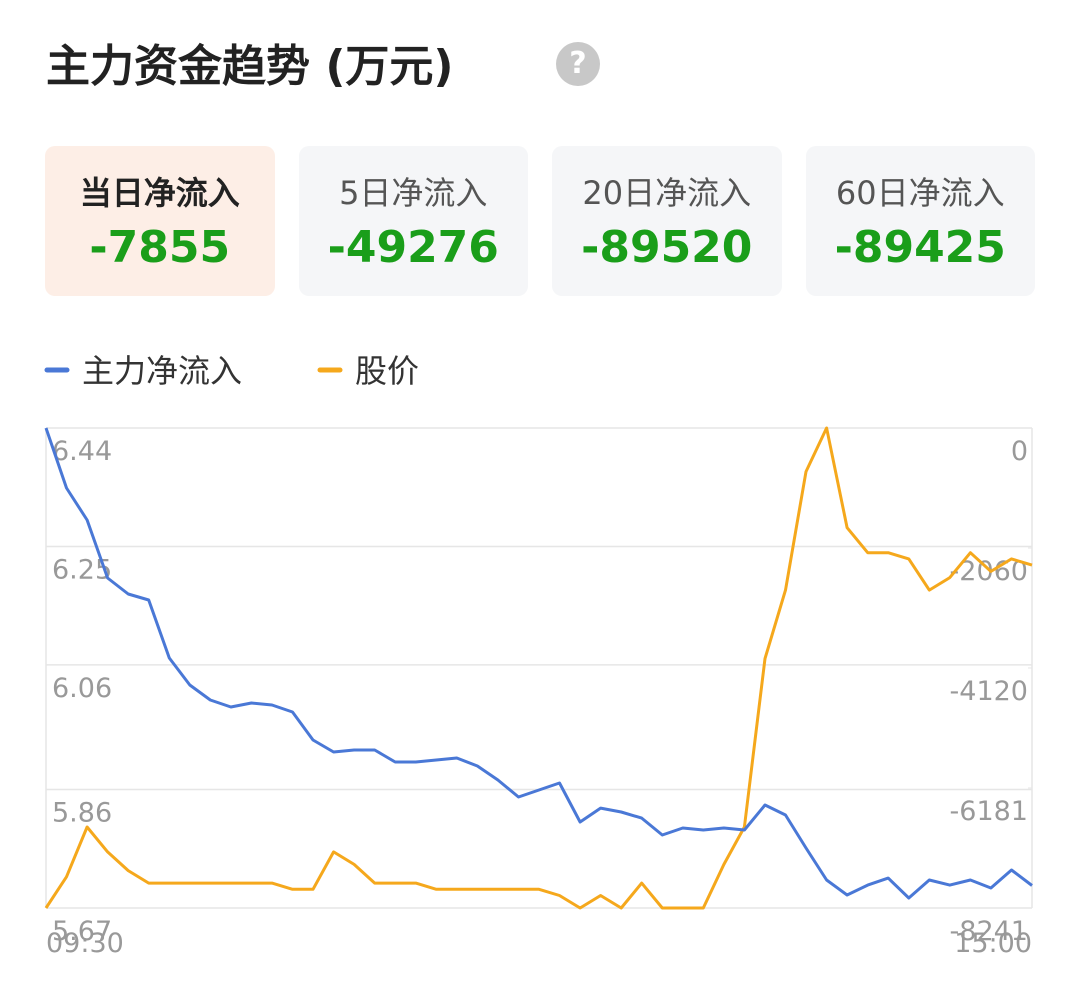 The width and height of the screenshot is (1080, 1002). I want to click on x-tick-label: 15:00, so click(993, 943).